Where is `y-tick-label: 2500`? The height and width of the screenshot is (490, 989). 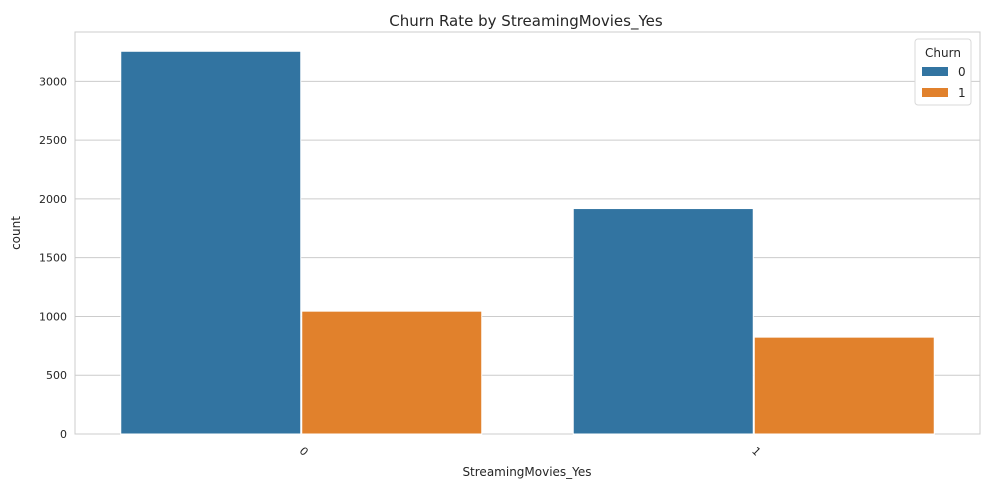 y-tick-label: 2500 is located at coordinates (53, 140).